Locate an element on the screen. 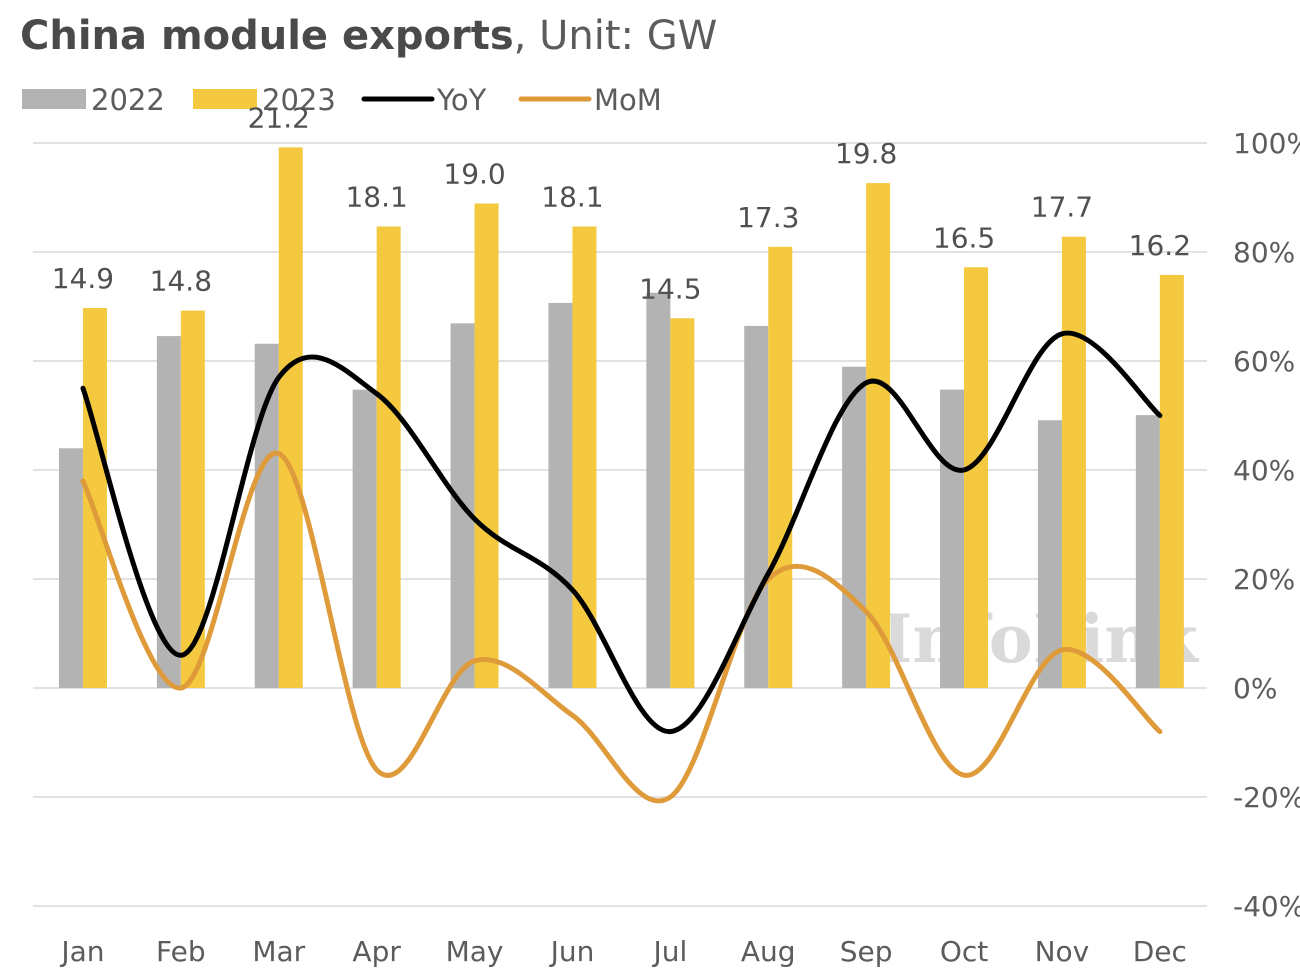  legend-label-mom: MoM is located at coordinates (628, 100).